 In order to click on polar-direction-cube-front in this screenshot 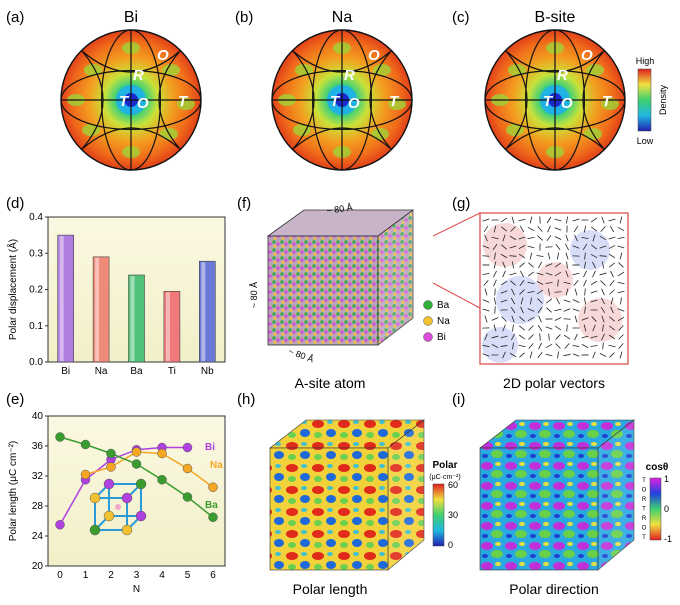, I will do `click(539, 509)`.